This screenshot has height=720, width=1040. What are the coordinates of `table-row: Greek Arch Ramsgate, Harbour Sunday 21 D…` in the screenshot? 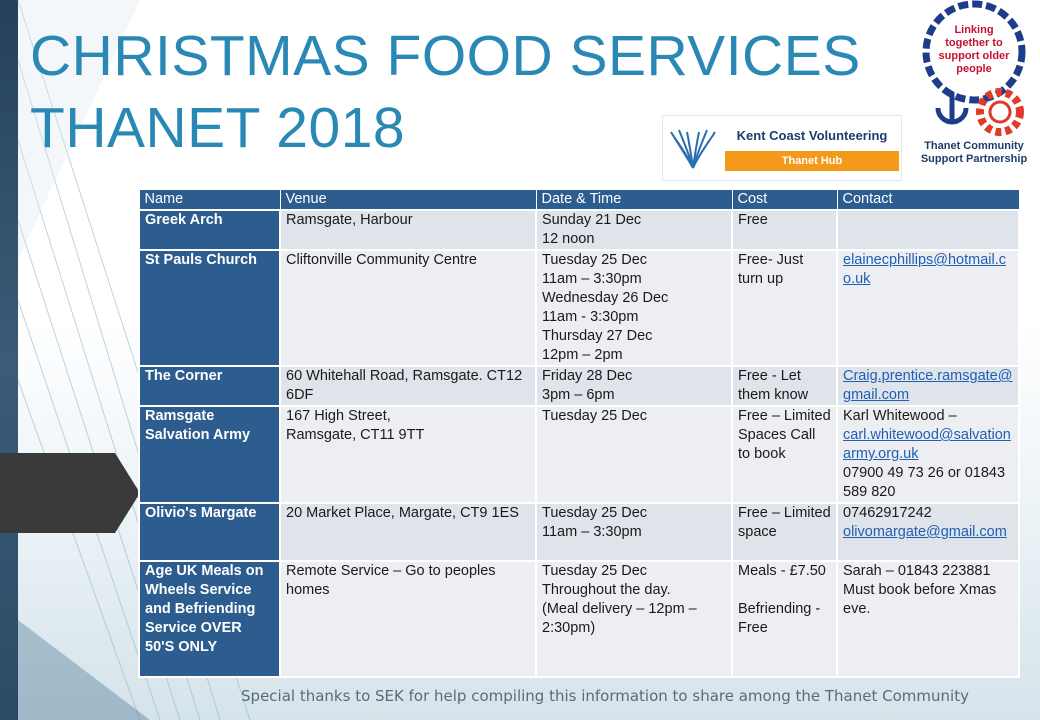 It's located at (579, 230).